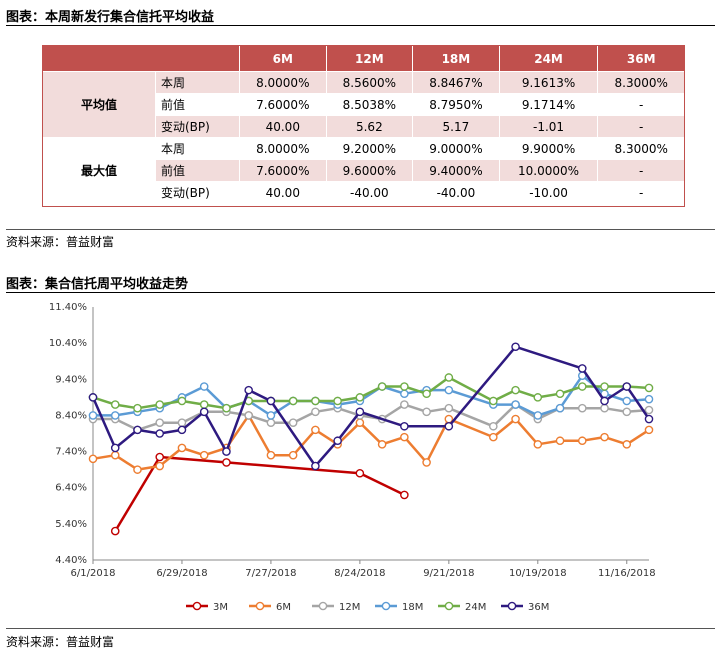 Image resolution: width=721 pixels, height=656 pixels. I want to click on legend-label-6m: 6M, so click(283, 607).